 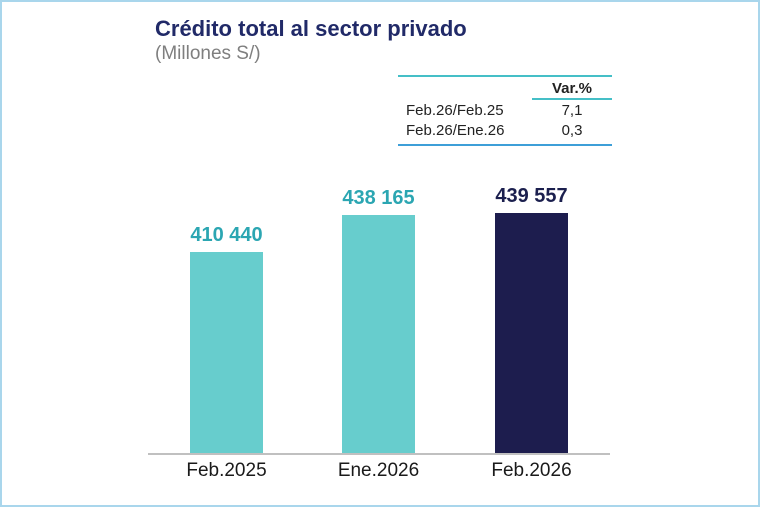 I want to click on table-row: Feb.26/Feb.25 7,1, so click(x=505, y=110).